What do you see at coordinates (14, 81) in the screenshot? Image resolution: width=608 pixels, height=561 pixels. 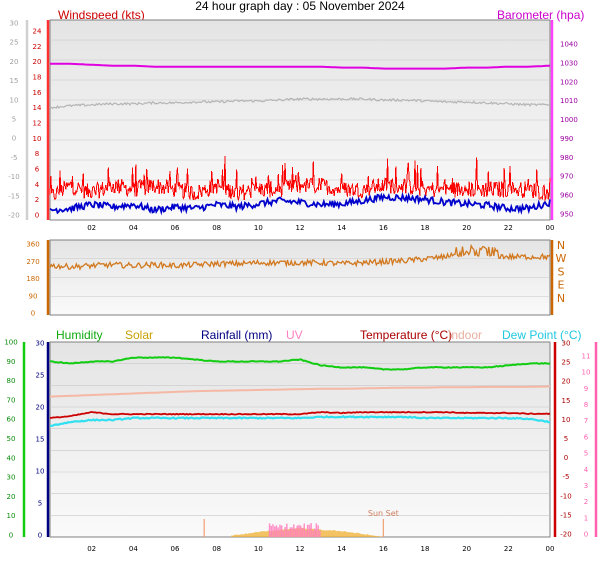 I see `wind-outer-tick-label: 15` at bounding box center [14, 81].